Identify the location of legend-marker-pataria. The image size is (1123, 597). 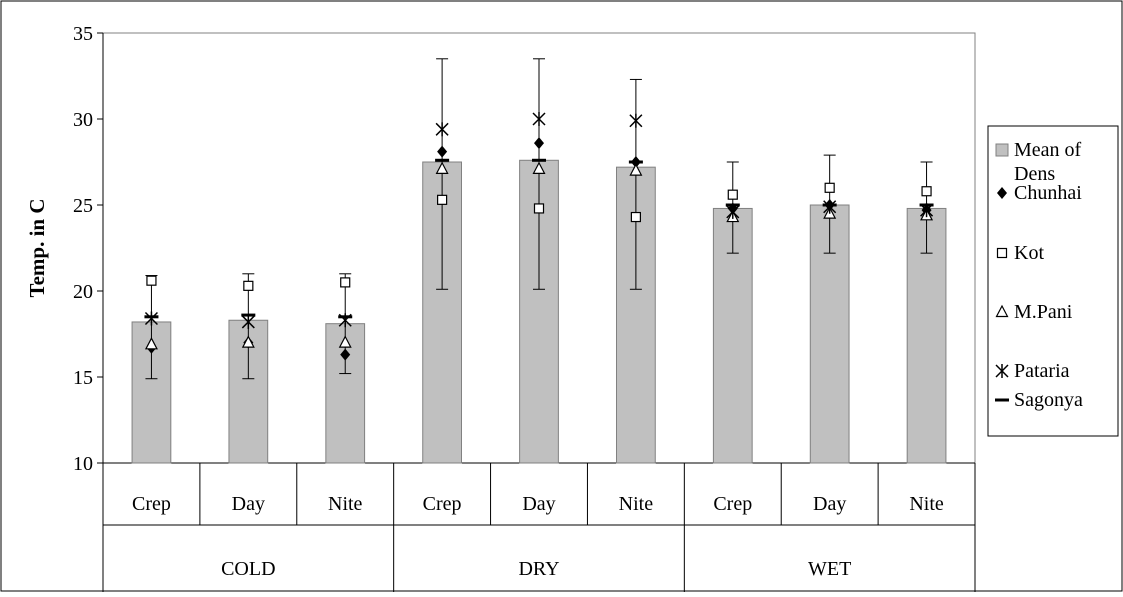
(1002, 371).